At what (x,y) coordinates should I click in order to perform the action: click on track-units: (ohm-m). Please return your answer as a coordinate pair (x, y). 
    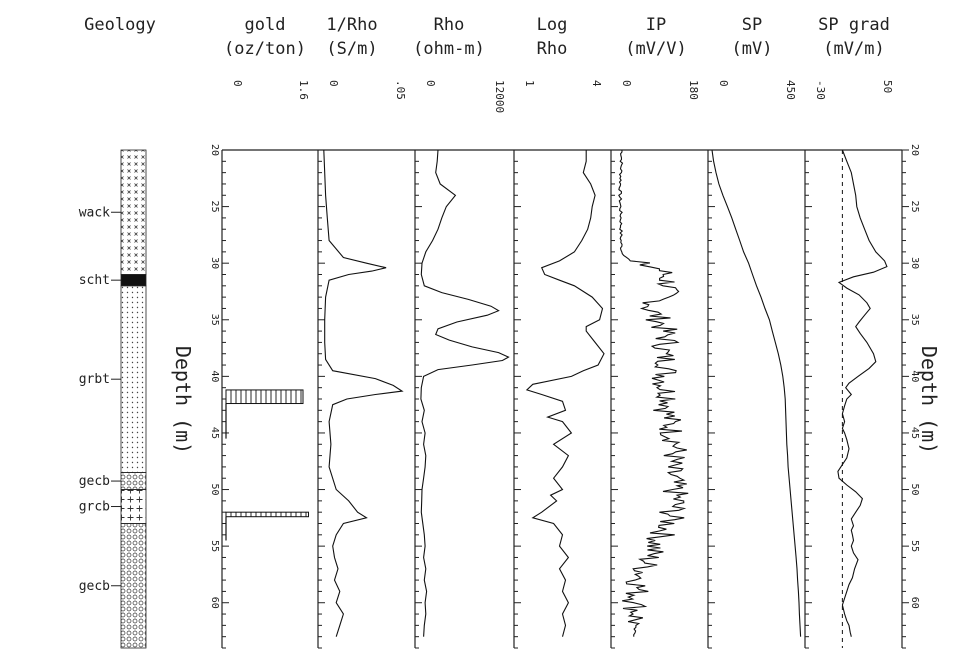
    Looking at the image, I should click on (449, 49).